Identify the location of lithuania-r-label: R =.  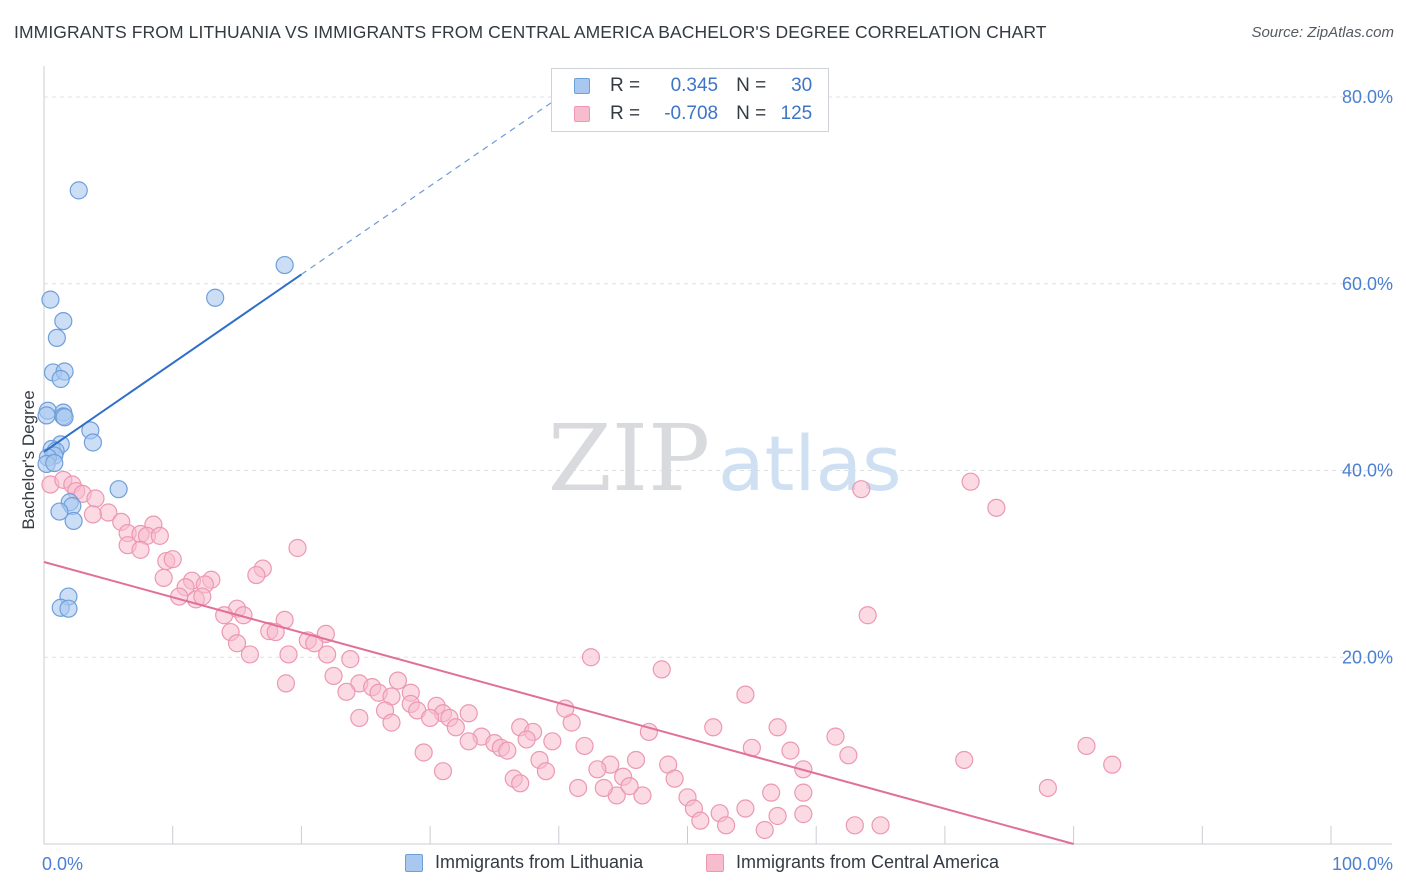
(625, 85).